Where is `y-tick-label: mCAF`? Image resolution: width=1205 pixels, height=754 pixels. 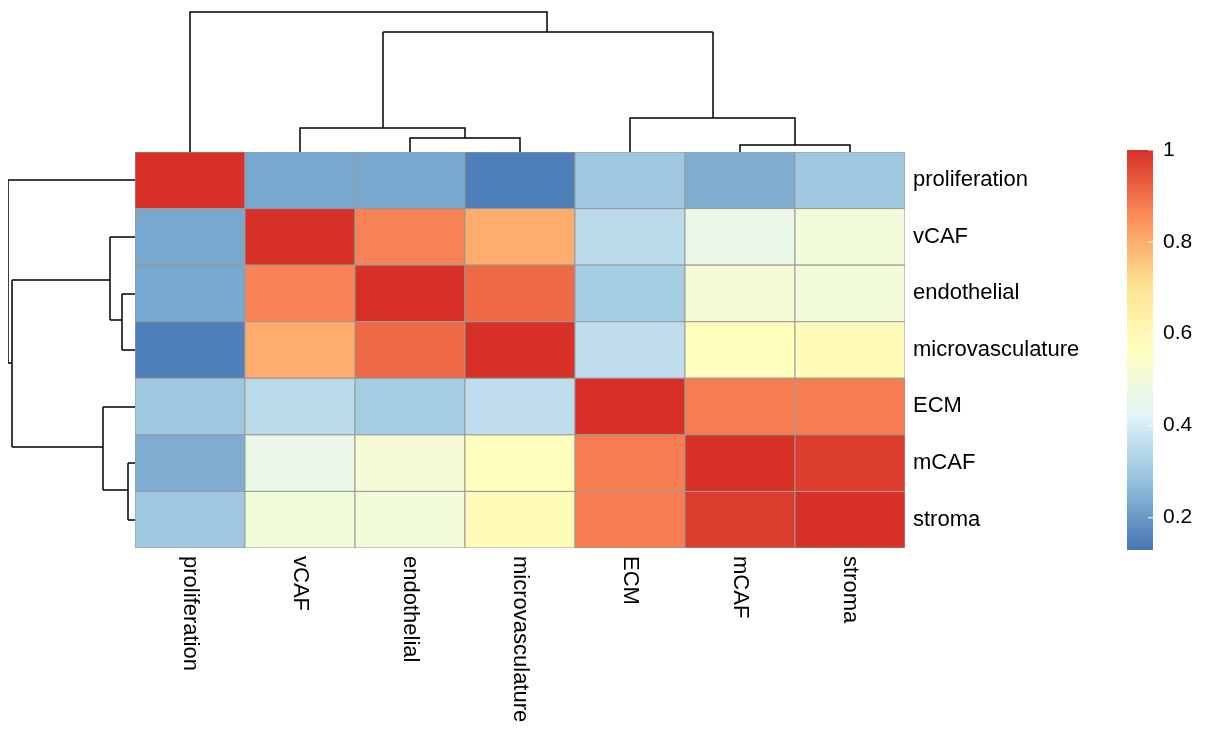 y-tick-label: mCAF is located at coordinates (944, 461).